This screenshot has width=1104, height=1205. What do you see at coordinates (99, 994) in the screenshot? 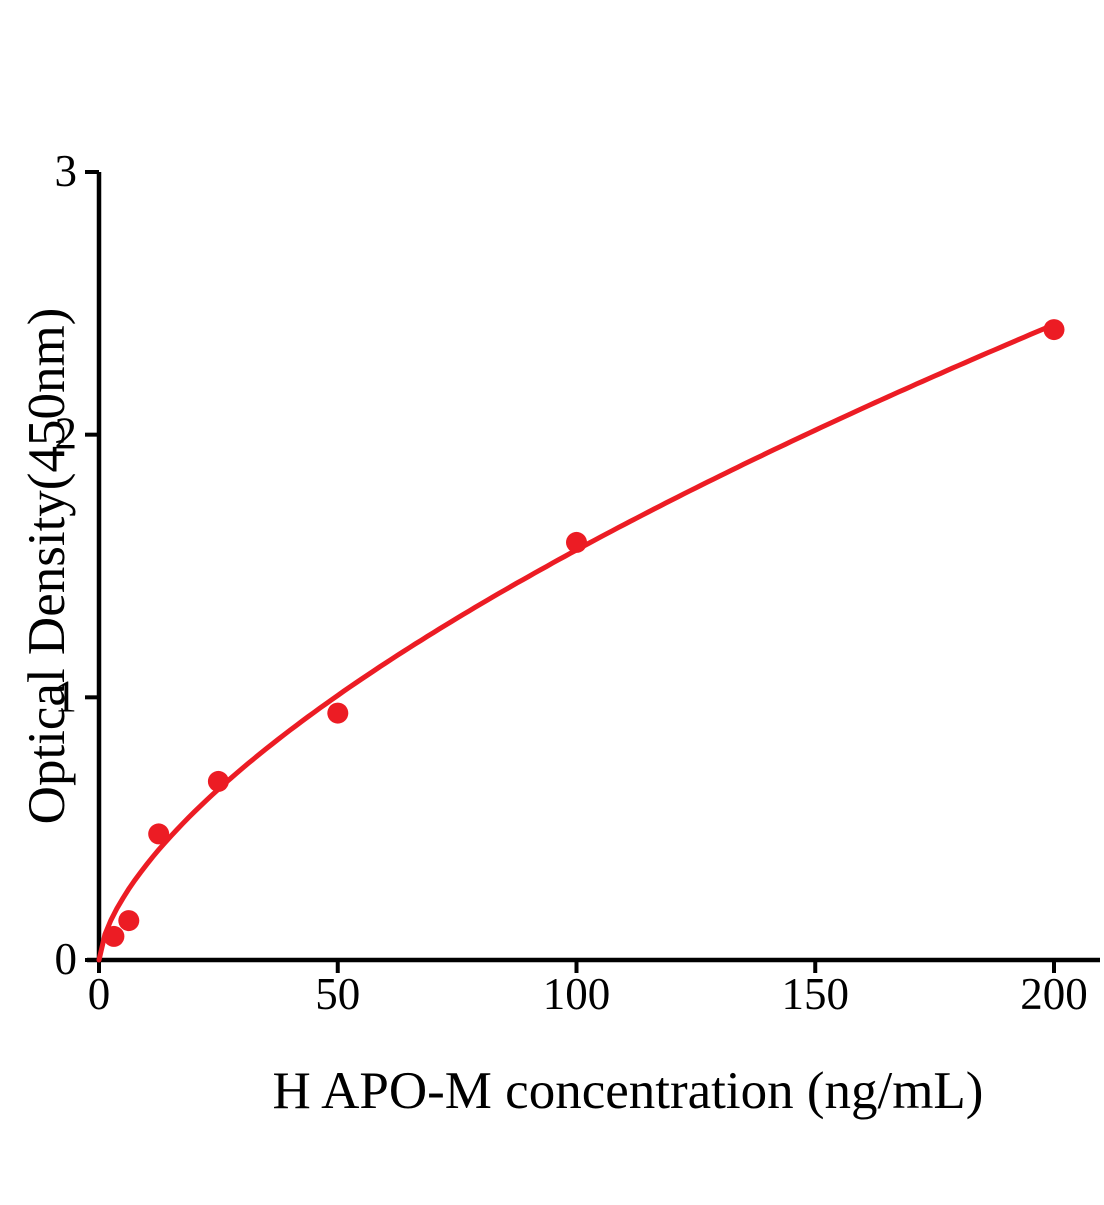
I see `x-axis-tick-label: 0` at bounding box center [99, 994].